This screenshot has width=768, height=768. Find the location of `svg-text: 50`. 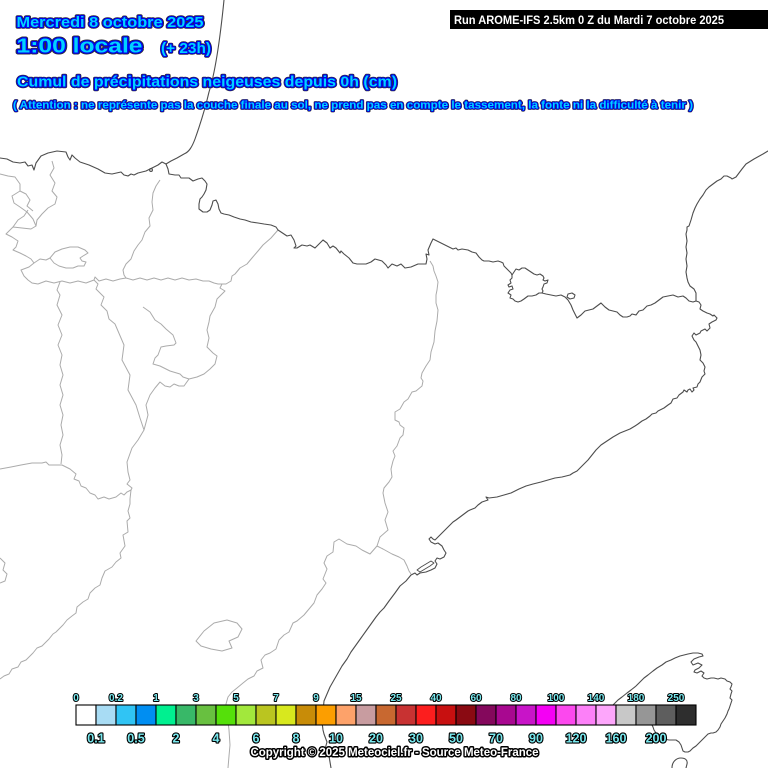

svg-text: 50 is located at coordinates (456, 738).